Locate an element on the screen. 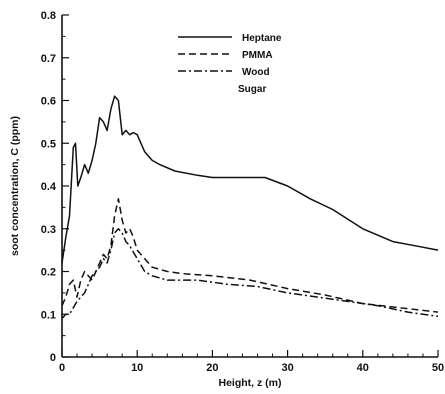 The height and width of the screenshot is (394, 445). legend-label-pmma: PMMA is located at coordinates (257, 55).